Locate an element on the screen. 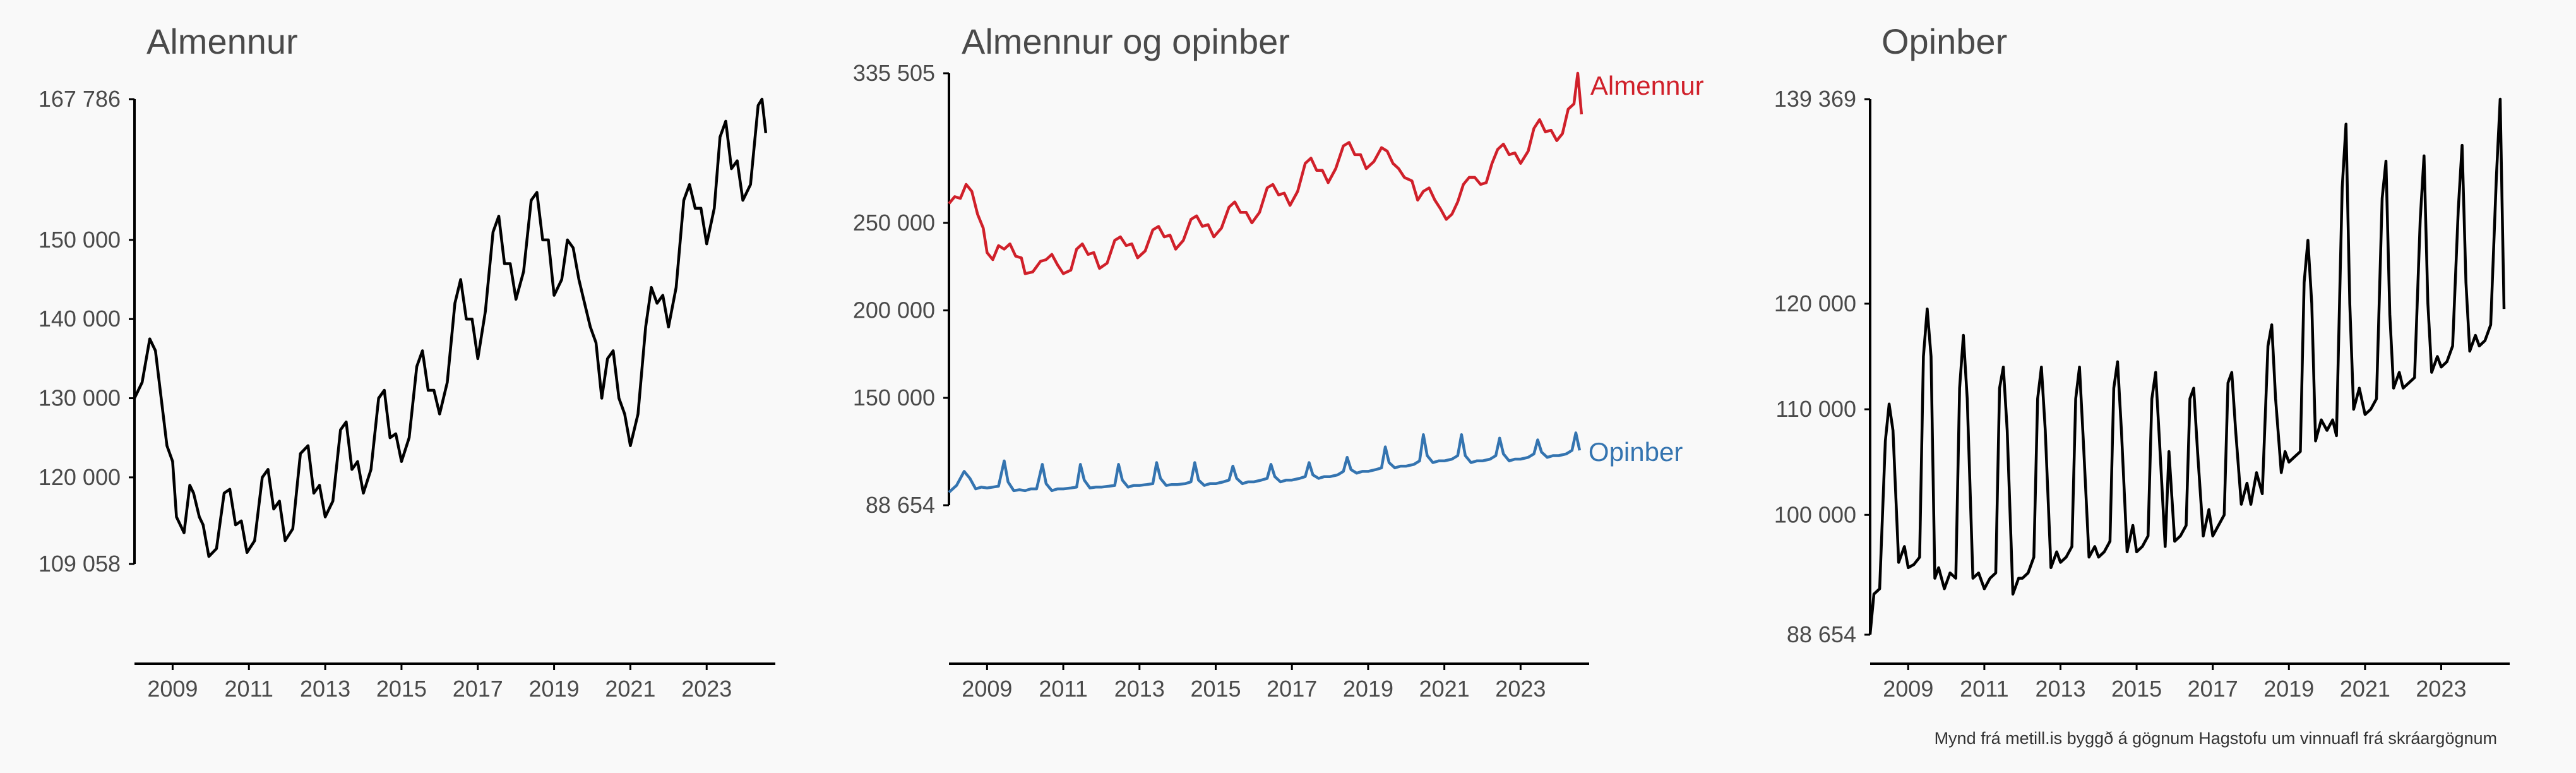 Image resolution: width=2576 pixels, height=773 pixels. panel-title: Almennur og opinber is located at coordinates (1126, 41).